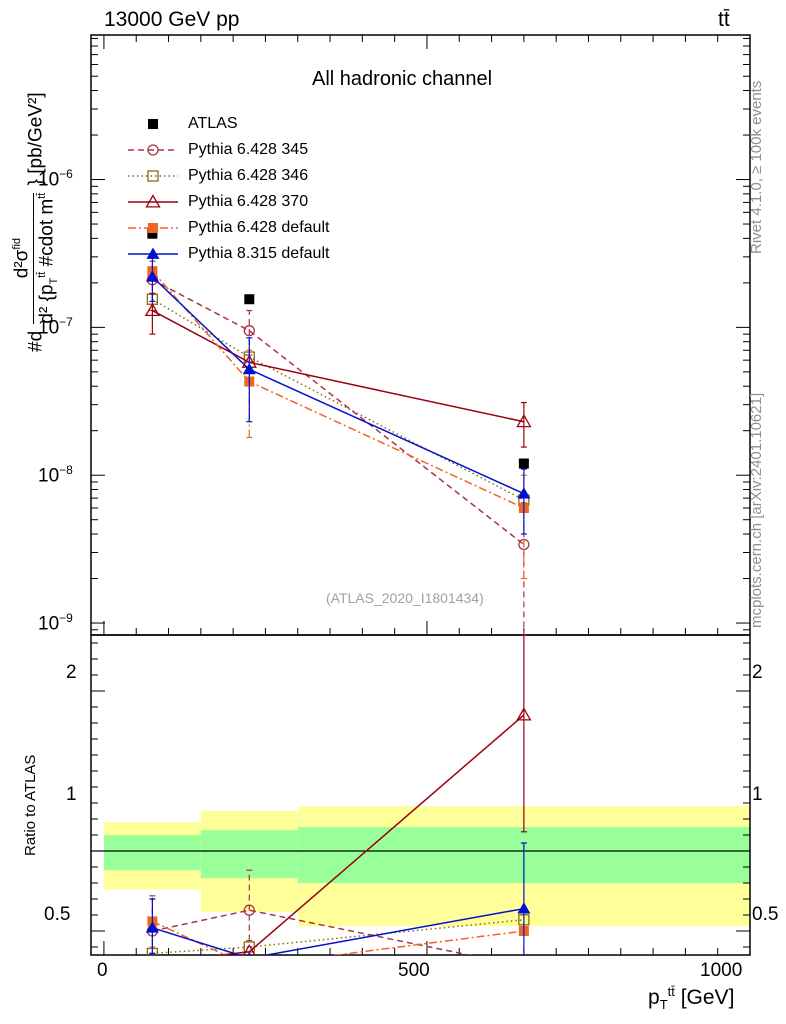 Image resolution: width=786 pixels, height=1024 pixels. I want to click on y-tick-label: 10⁻⁷, so click(55, 327).